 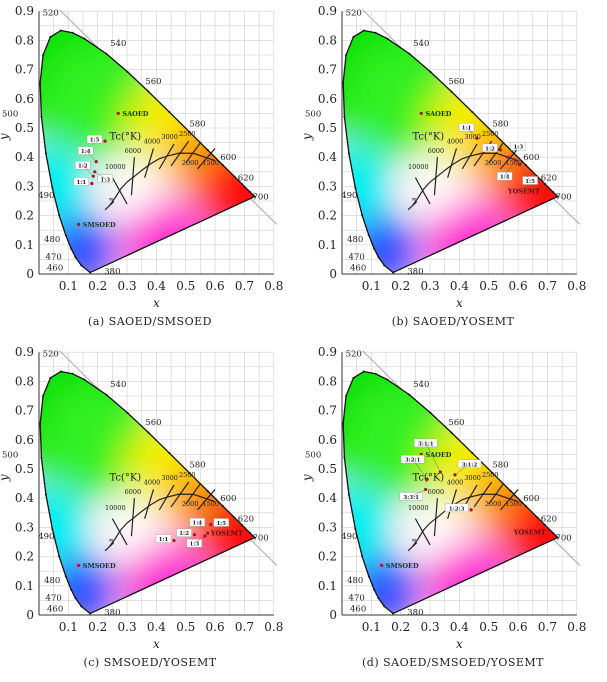 What do you see at coordinates (135, 114) in the screenshot?
I see `point-label: SAOED` at bounding box center [135, 114].